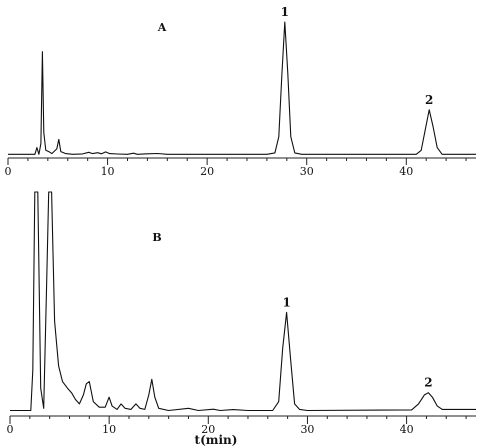  Describe the element at coordinates (216, 440) in the screenshot. I see `x-axis-title: t(min)` at that location.